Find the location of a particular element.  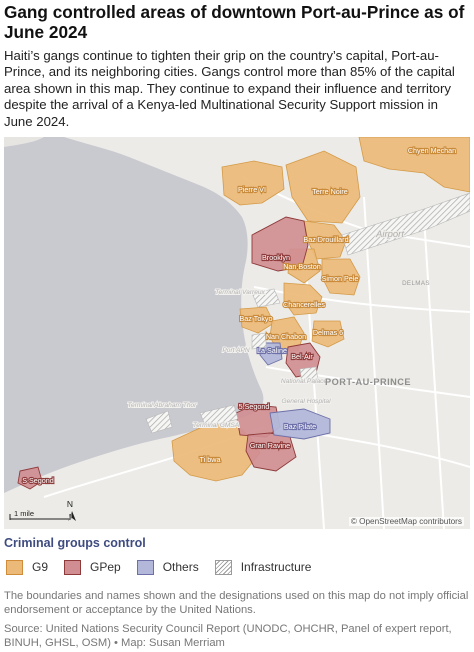

label-terminal-gmsa: Terminal GMSA is located at coordinates (216, 425).